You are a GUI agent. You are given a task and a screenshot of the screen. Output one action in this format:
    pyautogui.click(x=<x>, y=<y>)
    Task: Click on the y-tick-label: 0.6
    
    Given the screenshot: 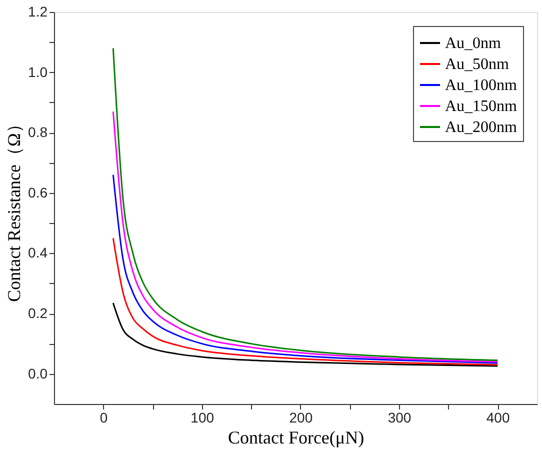 What is the action you would take?
    pyautogui.click(x=38, y=192)
    